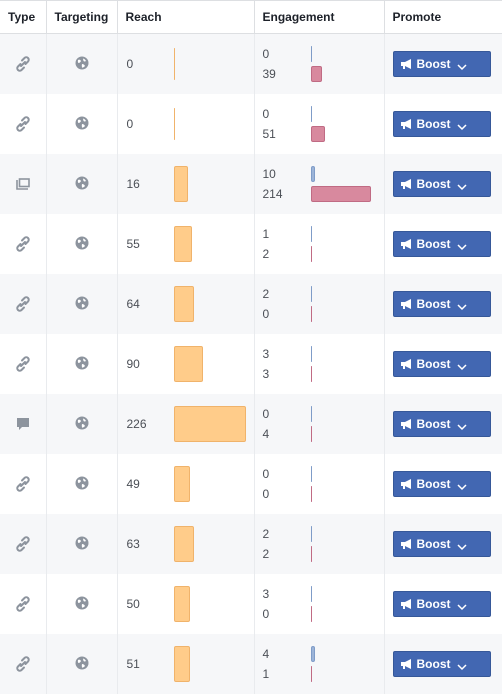 The image size is (502, 694). What do you see at coordinates (133, 363) in the screenshot?
I see `reach-value: 90` at bounding box center [133, 363].